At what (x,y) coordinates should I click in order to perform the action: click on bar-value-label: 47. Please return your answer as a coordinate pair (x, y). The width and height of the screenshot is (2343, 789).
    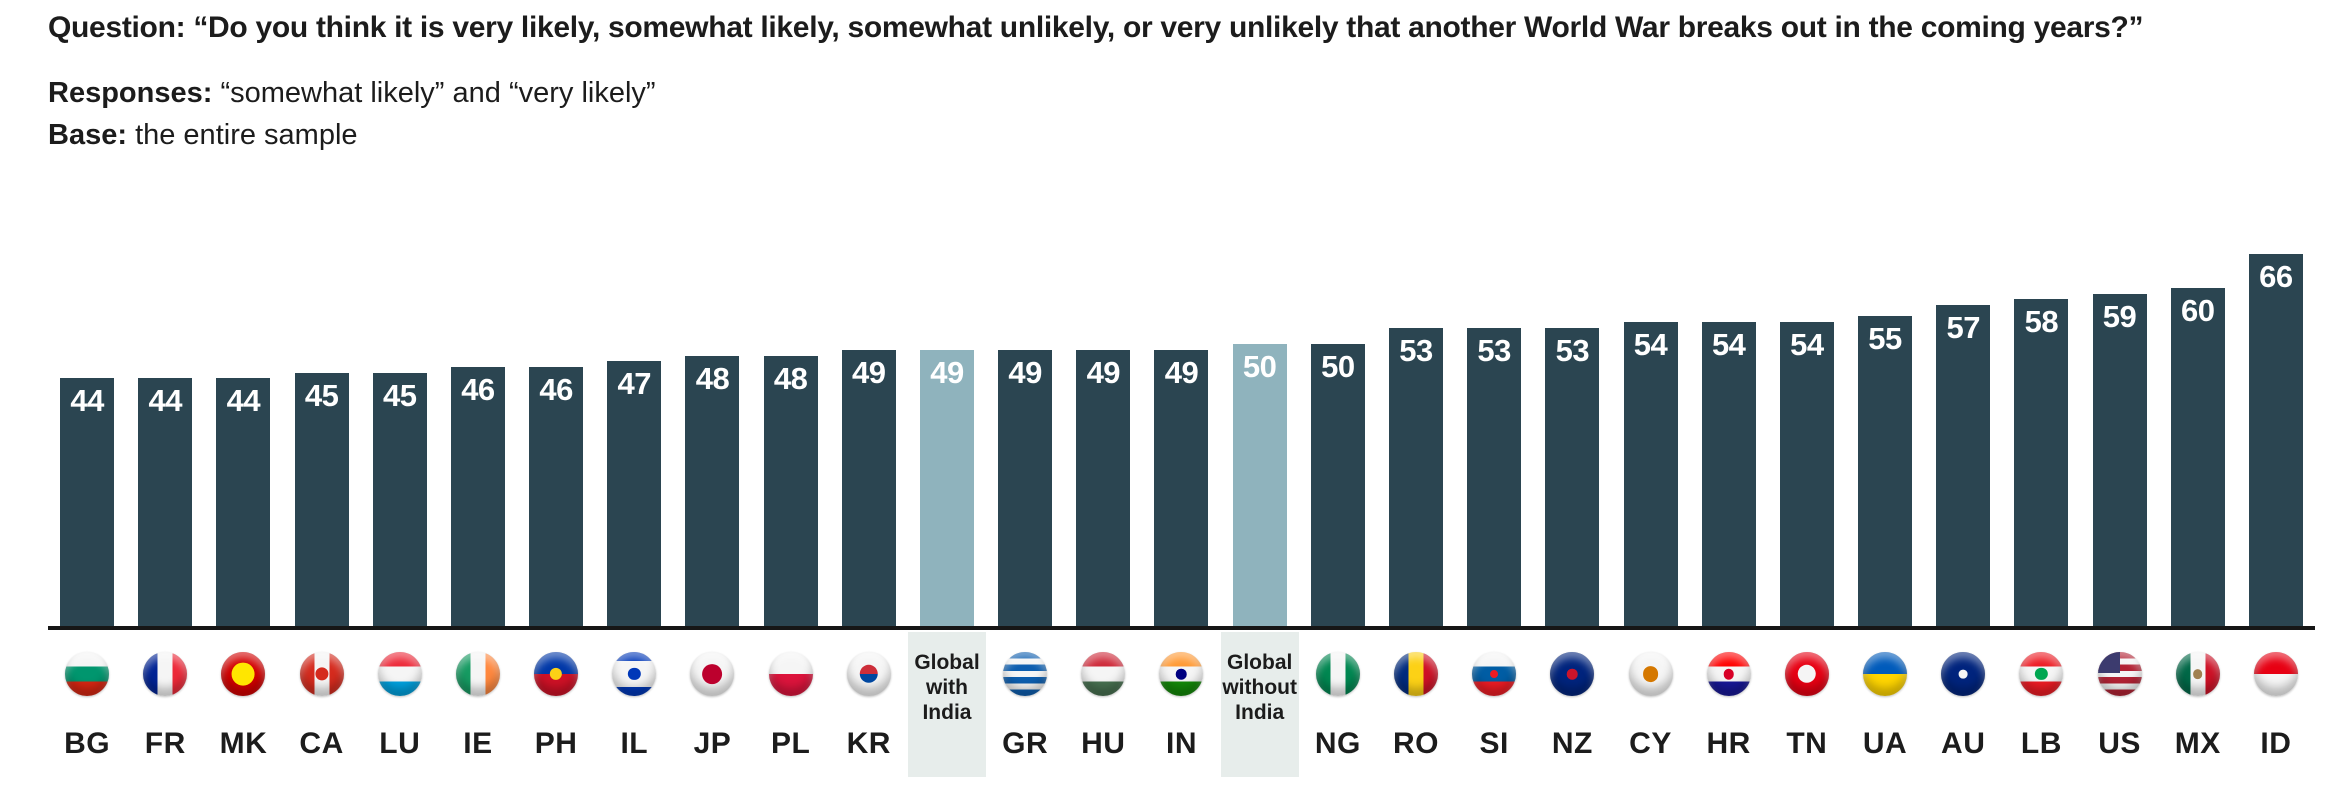
    Looking at the image, I should click on (634, 383).